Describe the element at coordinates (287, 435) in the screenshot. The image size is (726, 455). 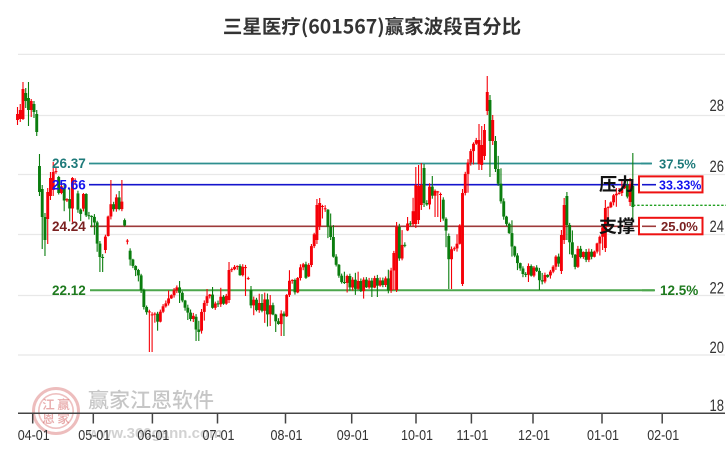
I see `svg-text: 08-01` at that location.